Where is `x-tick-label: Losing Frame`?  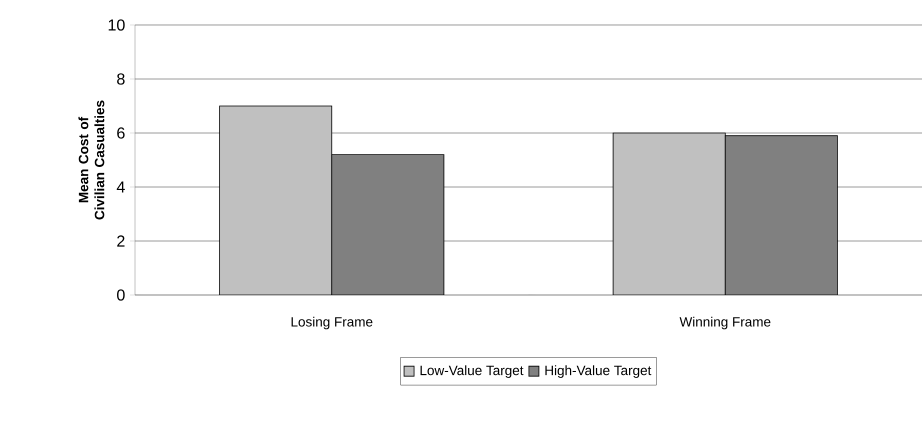 x-tick-label: Losing Frame is located at coordinates (332, 323).